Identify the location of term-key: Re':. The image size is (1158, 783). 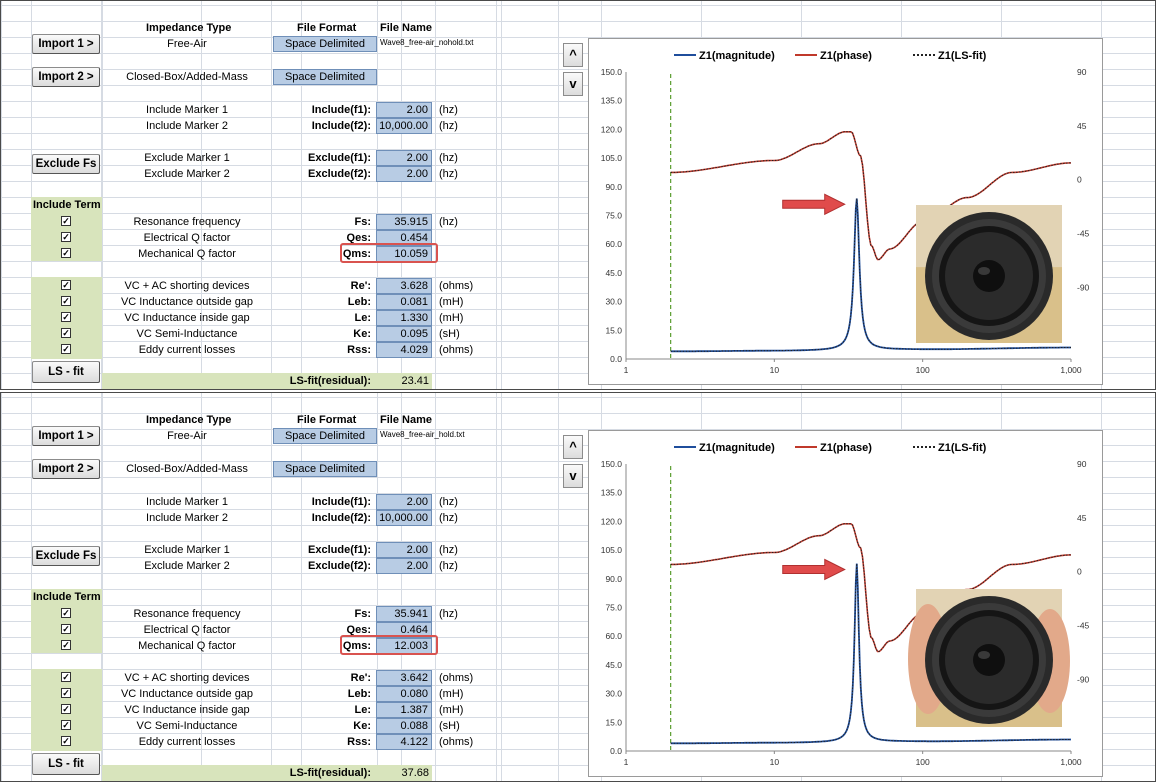
(360, 286).